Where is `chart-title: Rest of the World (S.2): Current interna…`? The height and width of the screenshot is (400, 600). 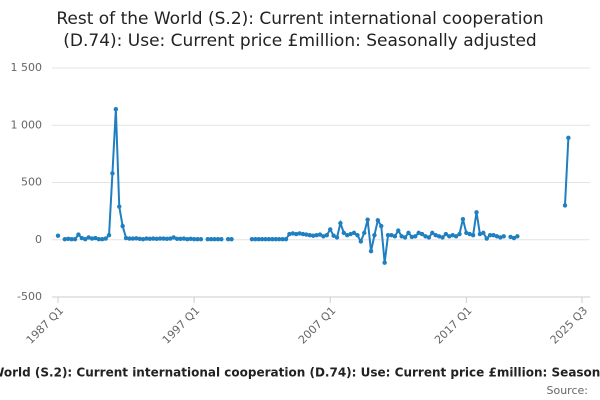 chart-title: Rest of the World (S.2): Current interna… is located at coordinates (299, 19).